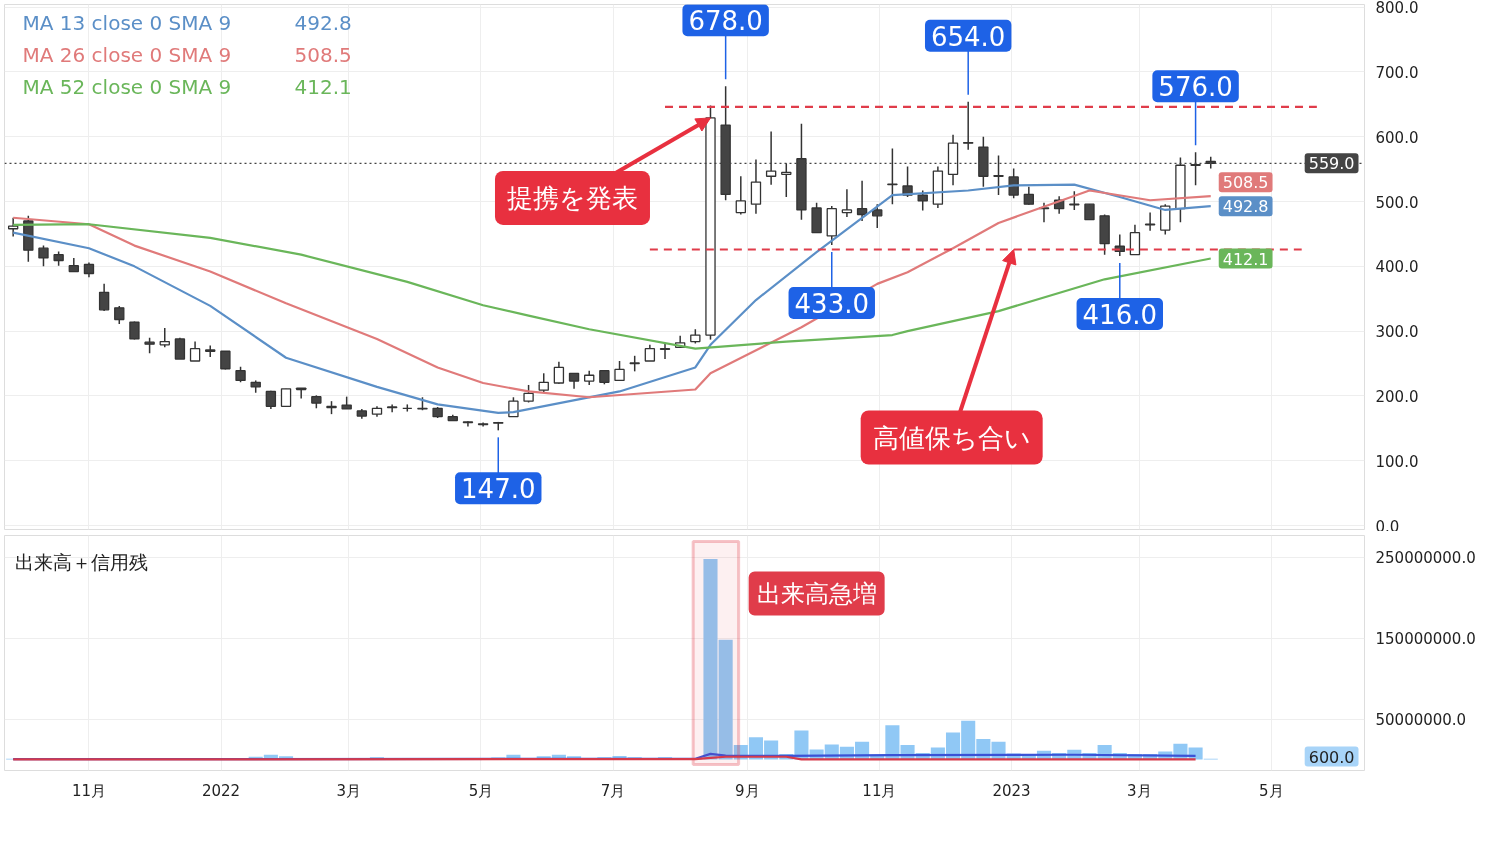  I want to click on x-tick-label: 2022, so click(221, 790).